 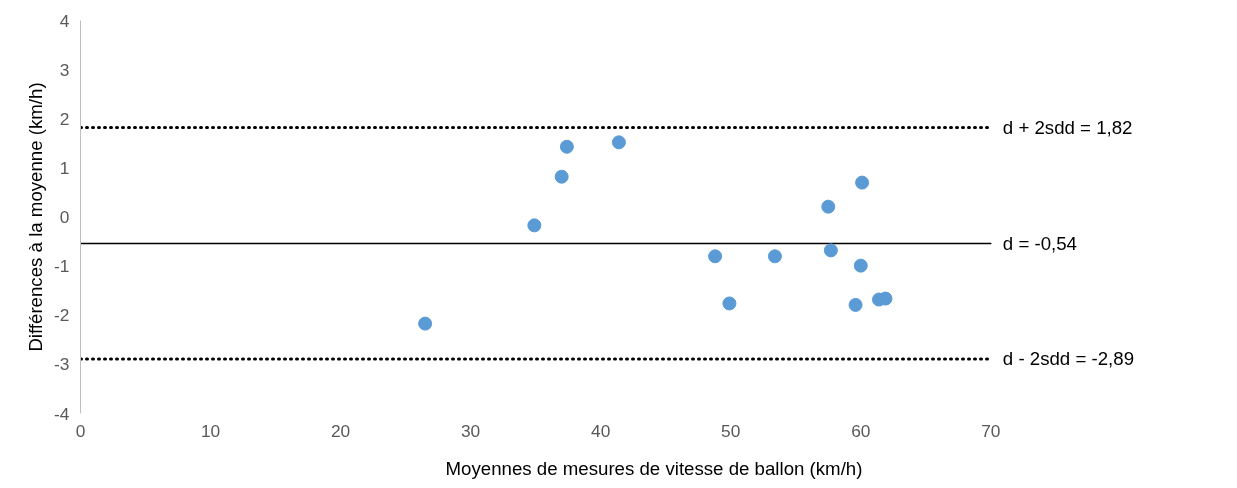 I want to click on y-tick-label: 4, so click(x=64, y=20).